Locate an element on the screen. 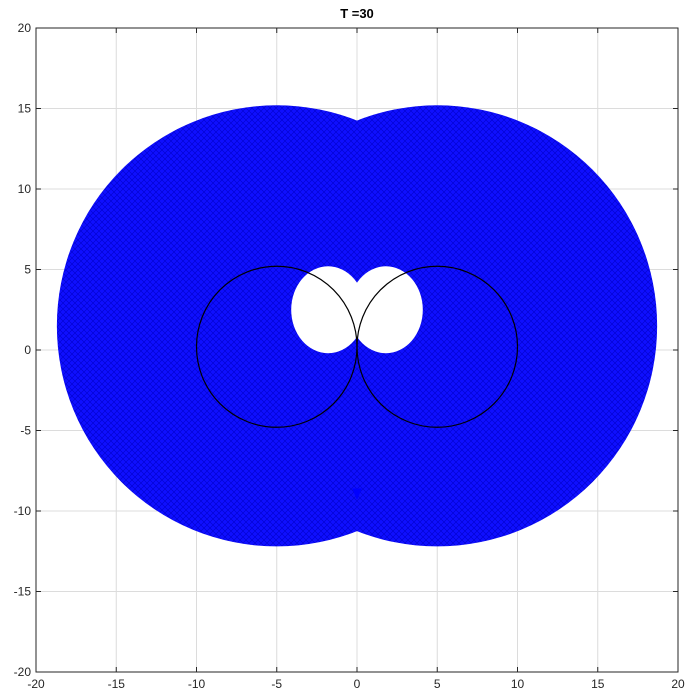 The image size is (687, 697). y-tick-label: 20 is located at coordinates (25, 28).